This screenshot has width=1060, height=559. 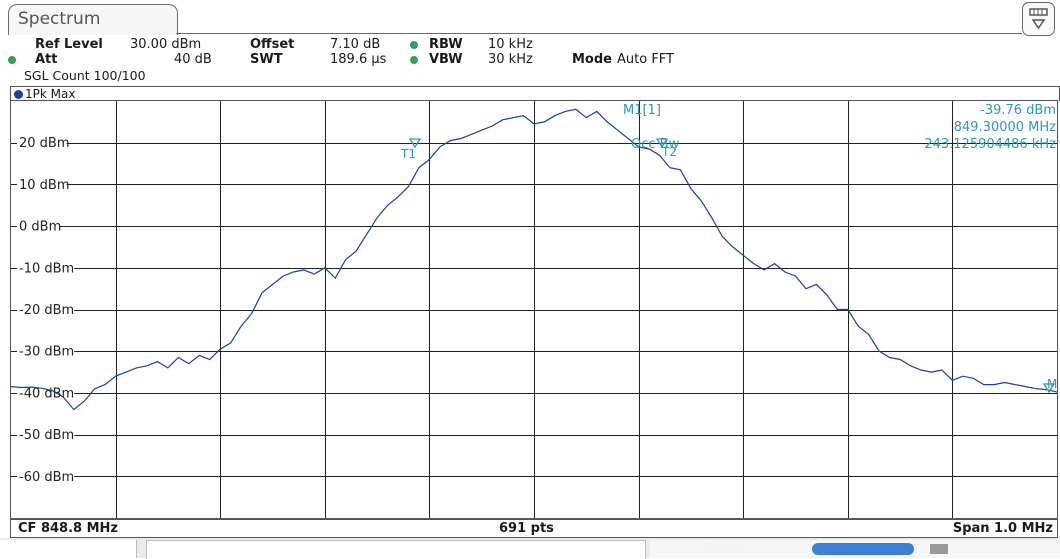 What do you see at coordinates (12, 60) in the screenshot?
I see `att-coupled-indicator-icon` at bounding box center [12, 60].